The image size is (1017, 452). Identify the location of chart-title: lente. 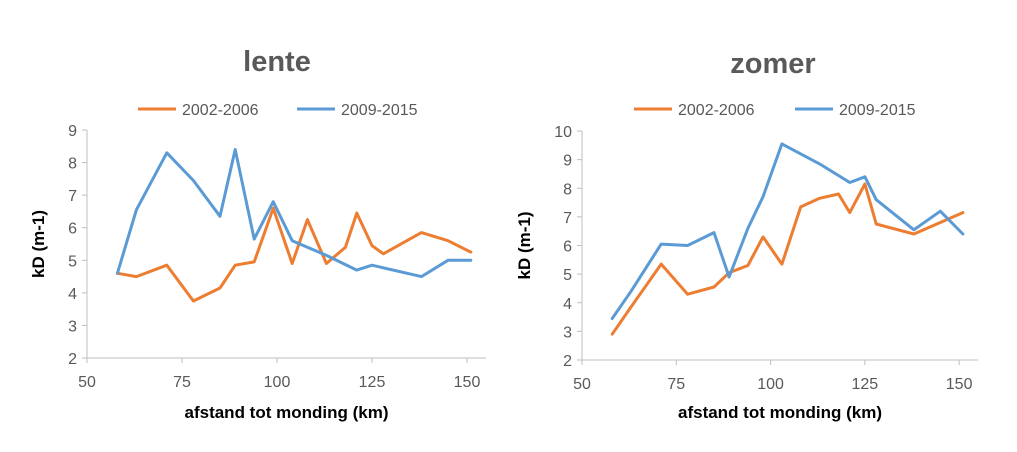
(277, 62).